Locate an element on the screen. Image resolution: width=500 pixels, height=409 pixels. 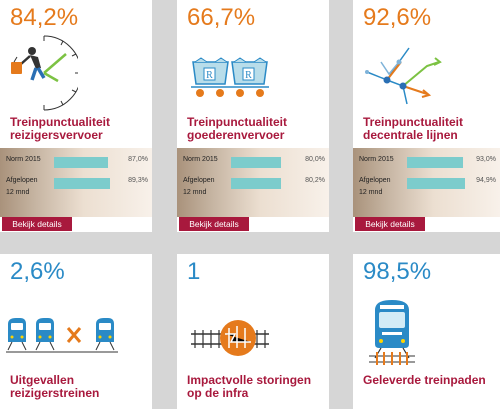
kpi-title: Treinpunctualiteit decentrale lijnen is located at coordinates (413, 128).